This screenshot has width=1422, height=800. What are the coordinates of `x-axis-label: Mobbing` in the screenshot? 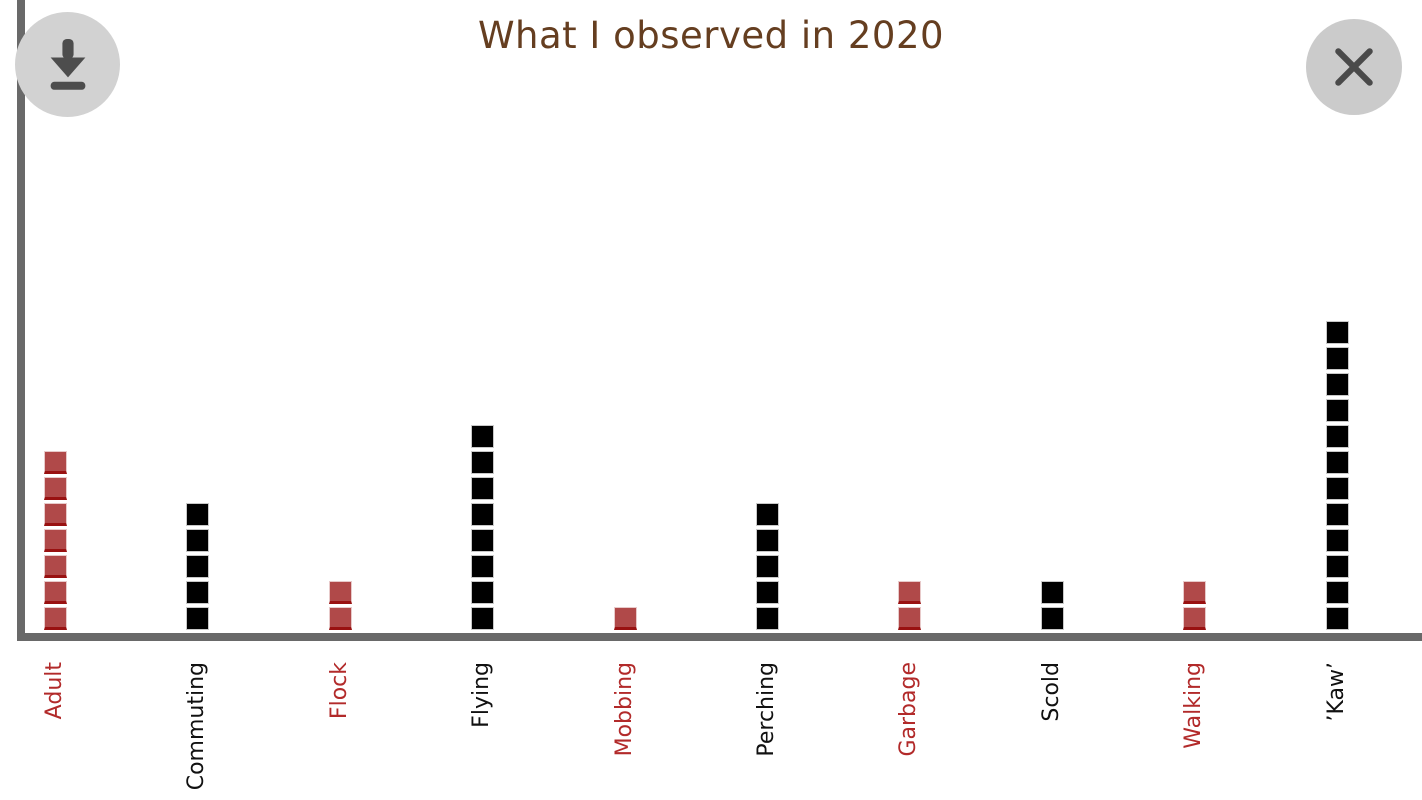 It's located at (624, 709).